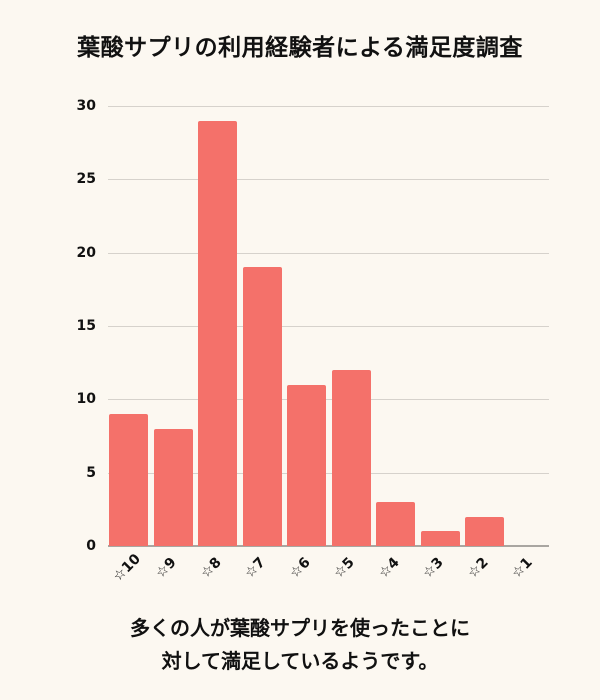  Describe the element at coordinates (211, 568) in the screenshot. I see `x-tick-label: ☆8` at that location.